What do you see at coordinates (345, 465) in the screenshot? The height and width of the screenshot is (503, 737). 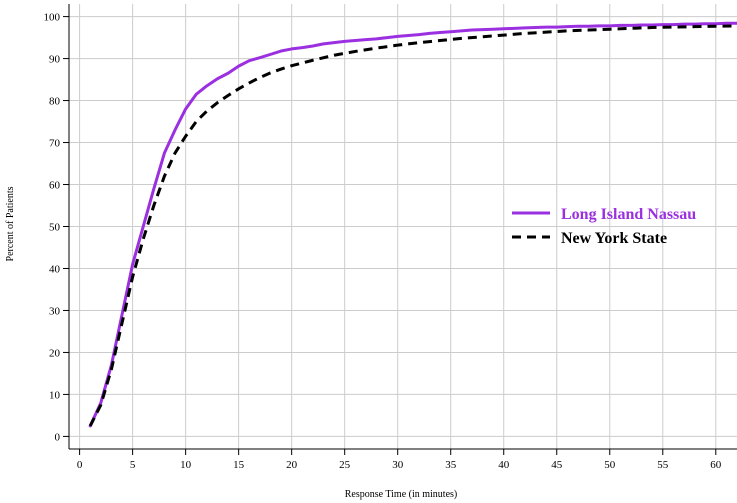 I see `x-tick-label-25: 25` at bounding box center [345, 465].